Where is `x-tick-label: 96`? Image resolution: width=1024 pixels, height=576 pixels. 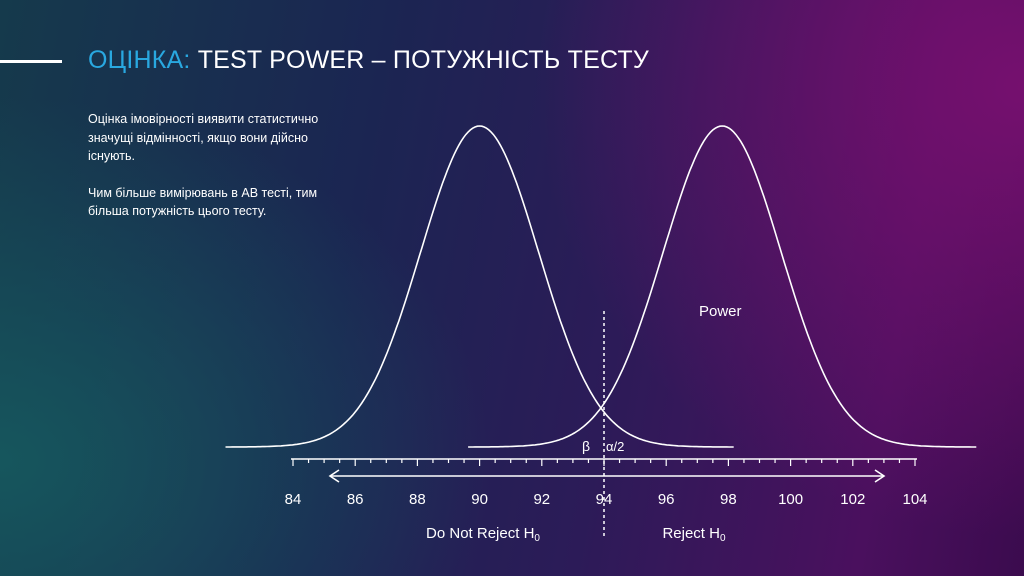
x-tick-label: 96 is located at coordinates (666, 499).